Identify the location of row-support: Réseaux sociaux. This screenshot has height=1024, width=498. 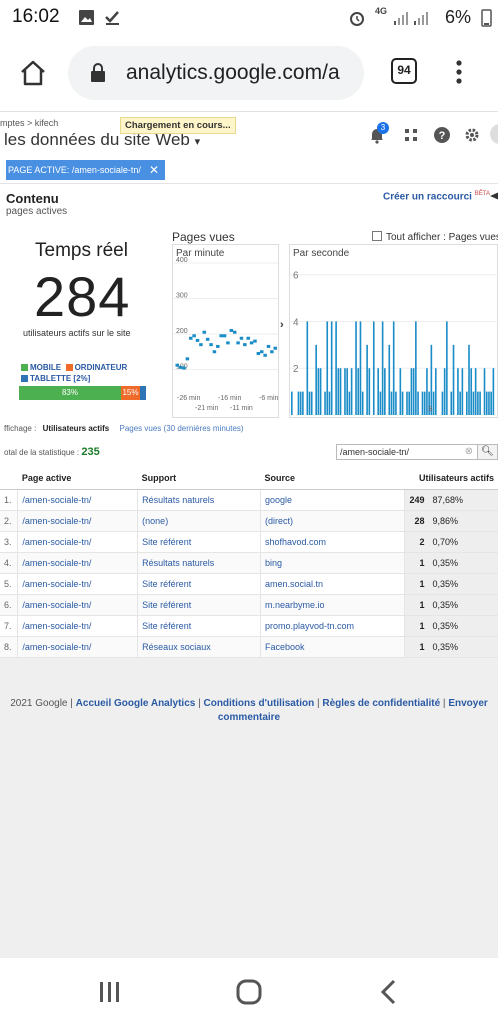
(199, 647).